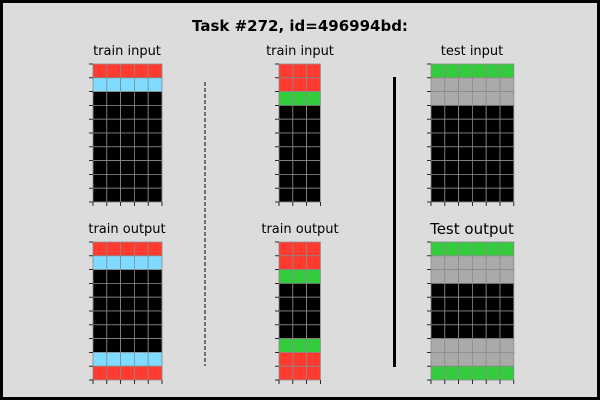  What do you see at coordinates (471, 312) in the screenshot?
I see `grid-test-output` at bounding box center [471, 312].